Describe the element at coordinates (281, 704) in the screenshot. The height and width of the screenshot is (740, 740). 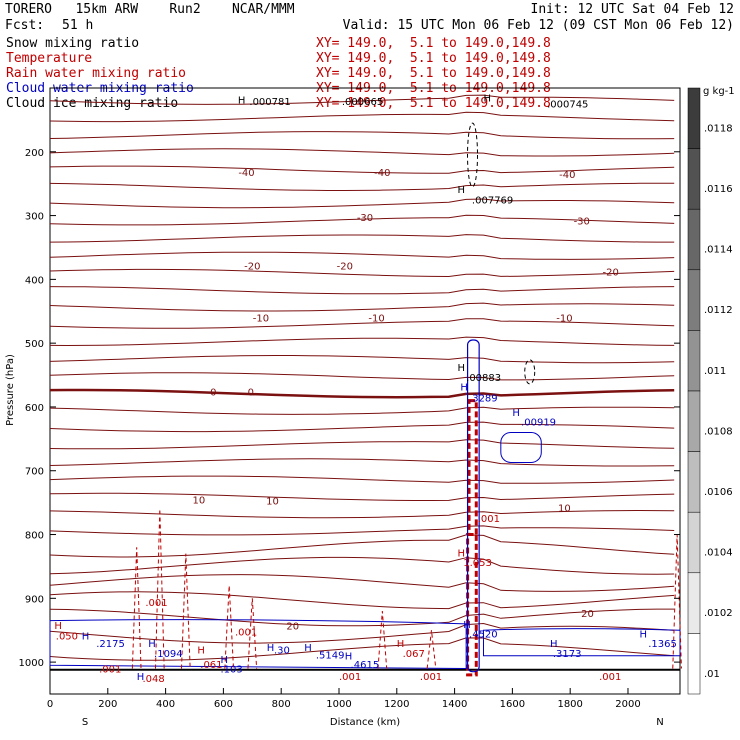
I see `x-tick-label: 800` at that location.